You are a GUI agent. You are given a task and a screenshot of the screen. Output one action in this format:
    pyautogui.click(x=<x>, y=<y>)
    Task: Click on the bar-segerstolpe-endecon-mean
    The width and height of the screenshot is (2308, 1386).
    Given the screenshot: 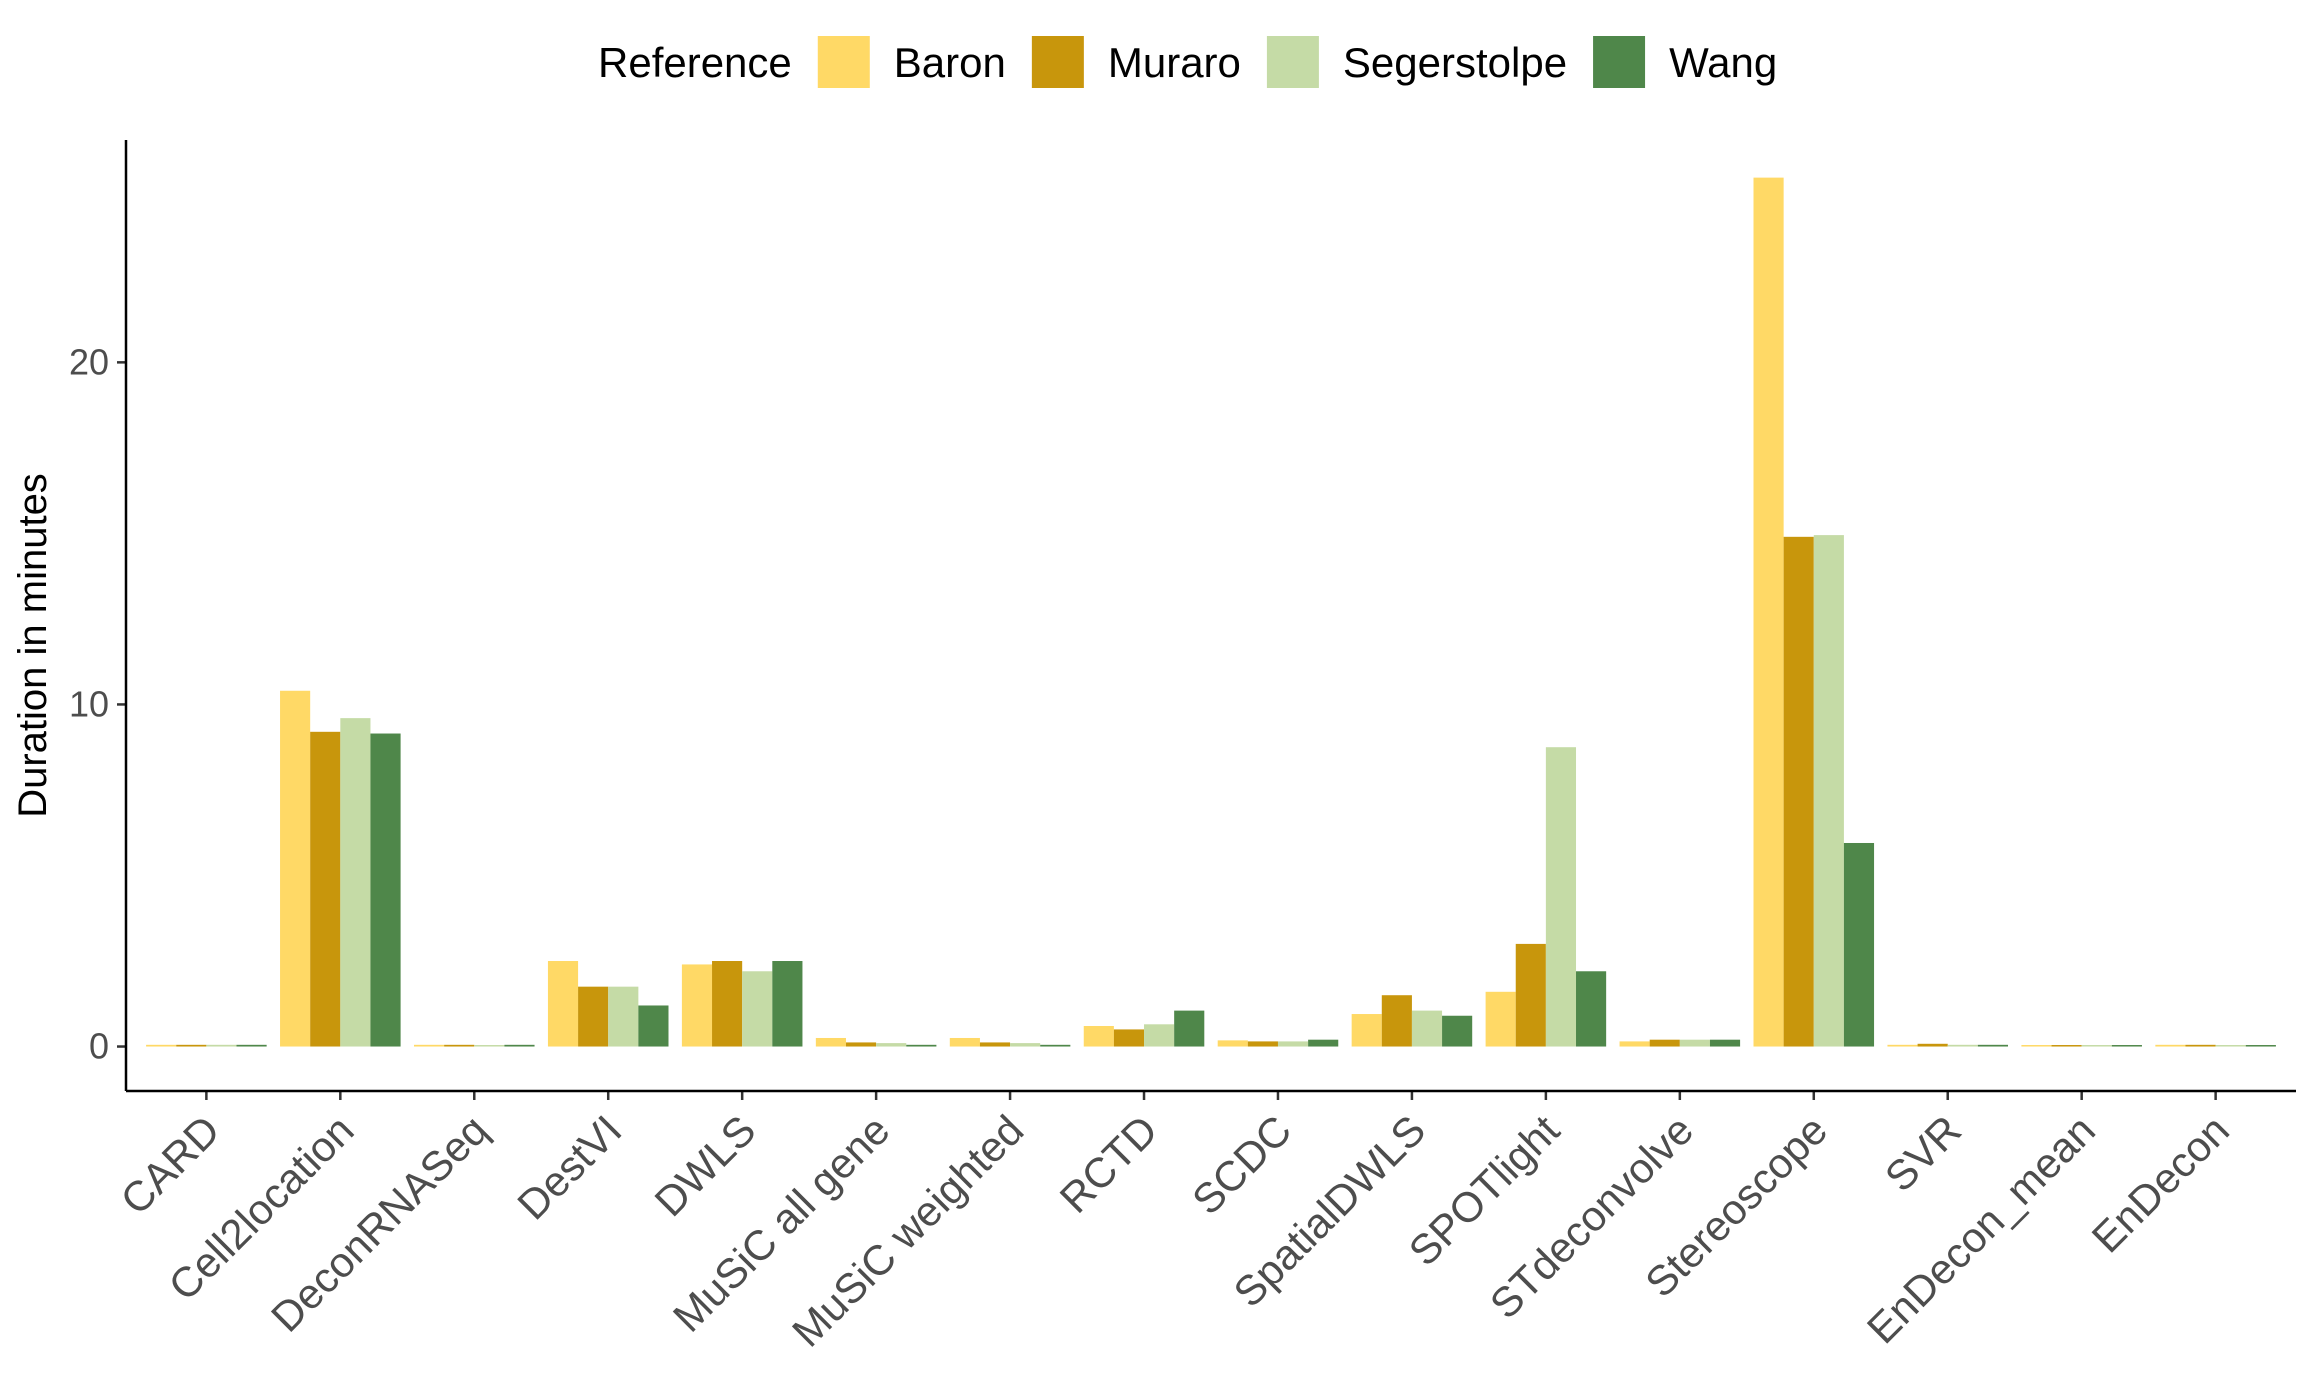 What is the action you would take?
    pyautogui.click(x=2096, y=1046)
    